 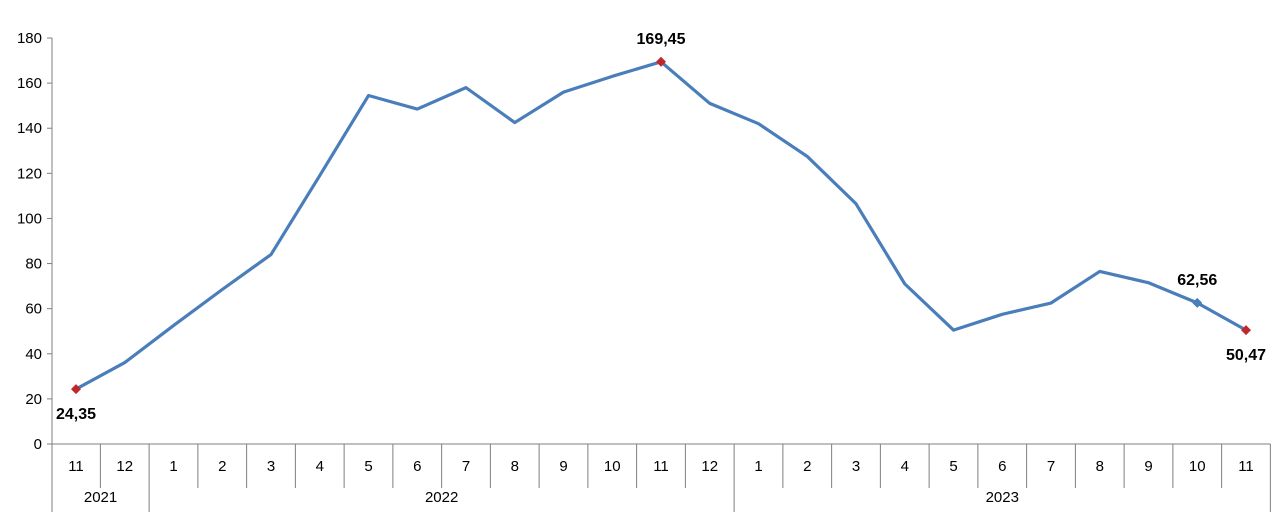 I want to click on y-tick-label: 0, so click(x=38, y=444).